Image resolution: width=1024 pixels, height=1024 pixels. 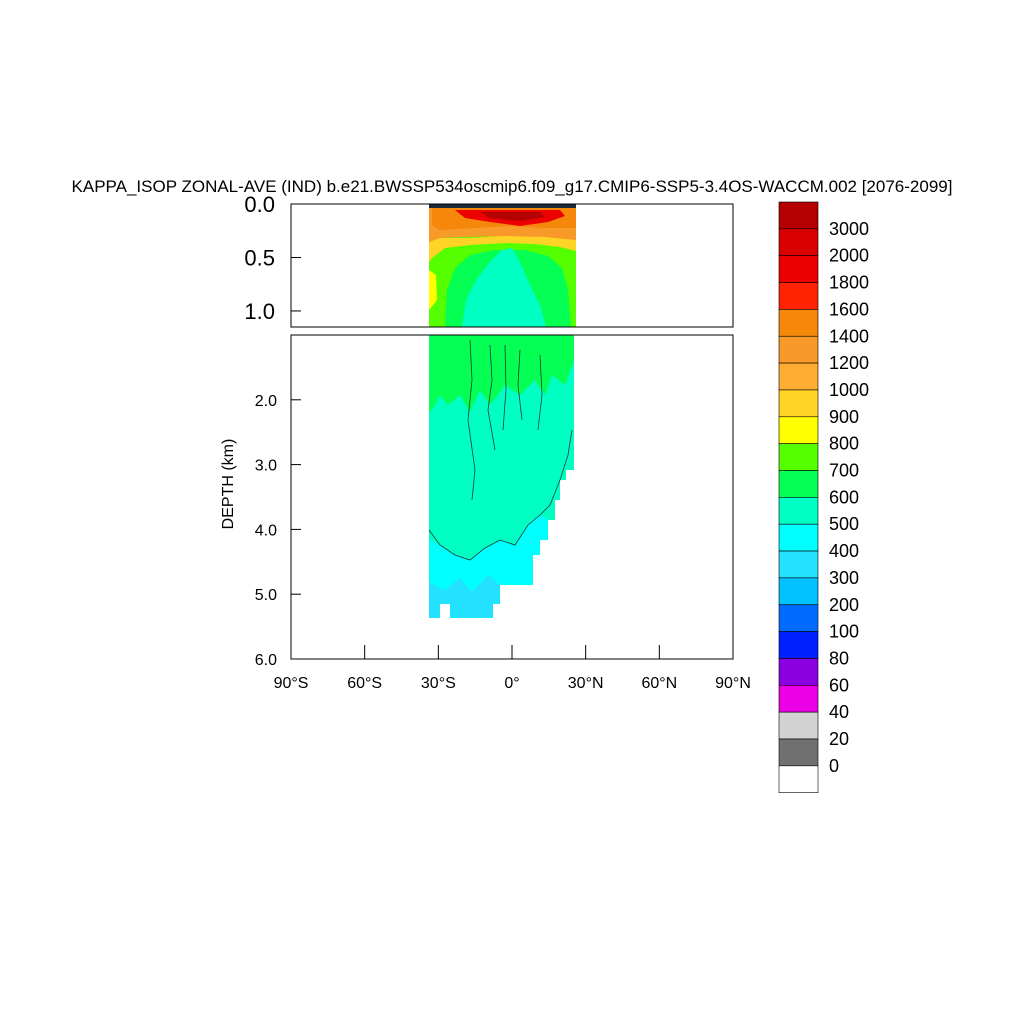 I want to click on colorbar-label: 400, so click(x=844, y=551).